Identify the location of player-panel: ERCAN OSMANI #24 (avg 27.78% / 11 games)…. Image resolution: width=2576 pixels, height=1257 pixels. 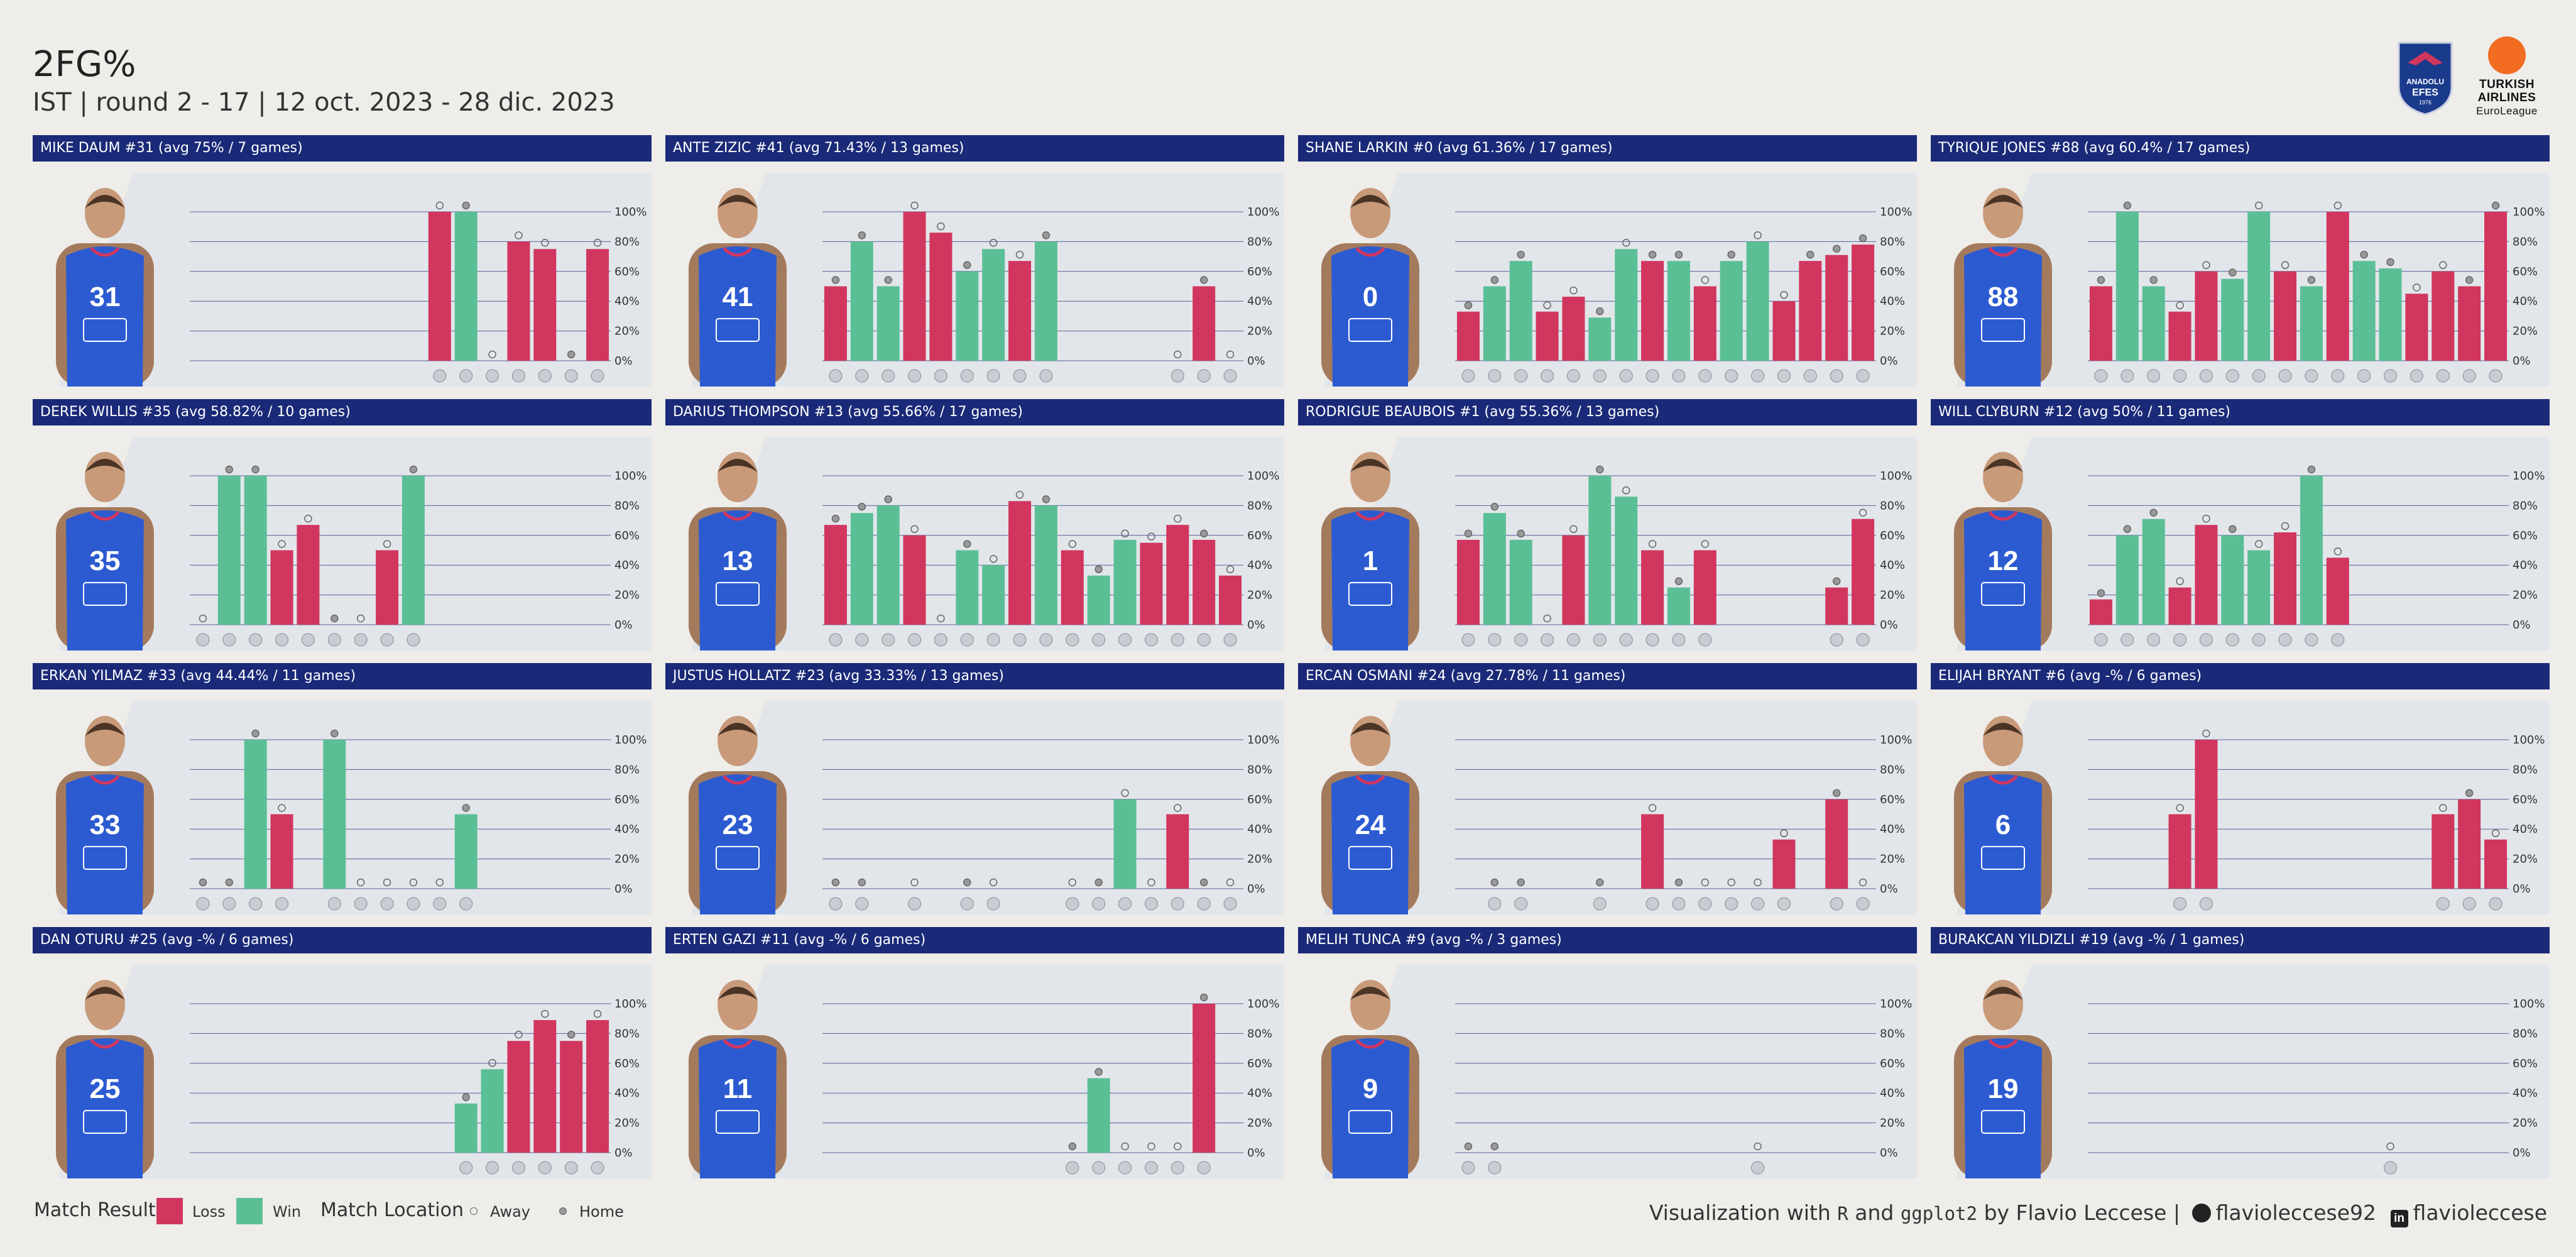
(1608, 788).